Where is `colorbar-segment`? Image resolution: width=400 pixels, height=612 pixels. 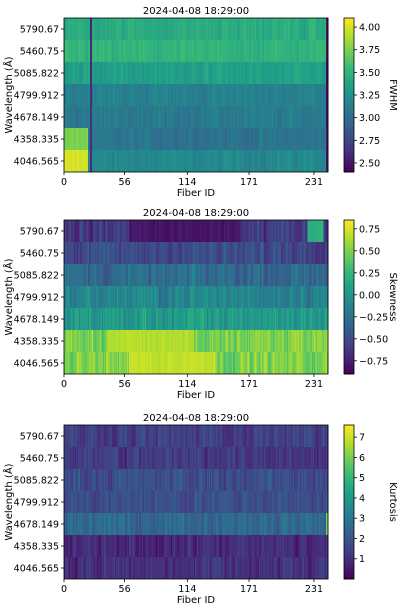
colorbar-segment is located at coordinates (349, 365).